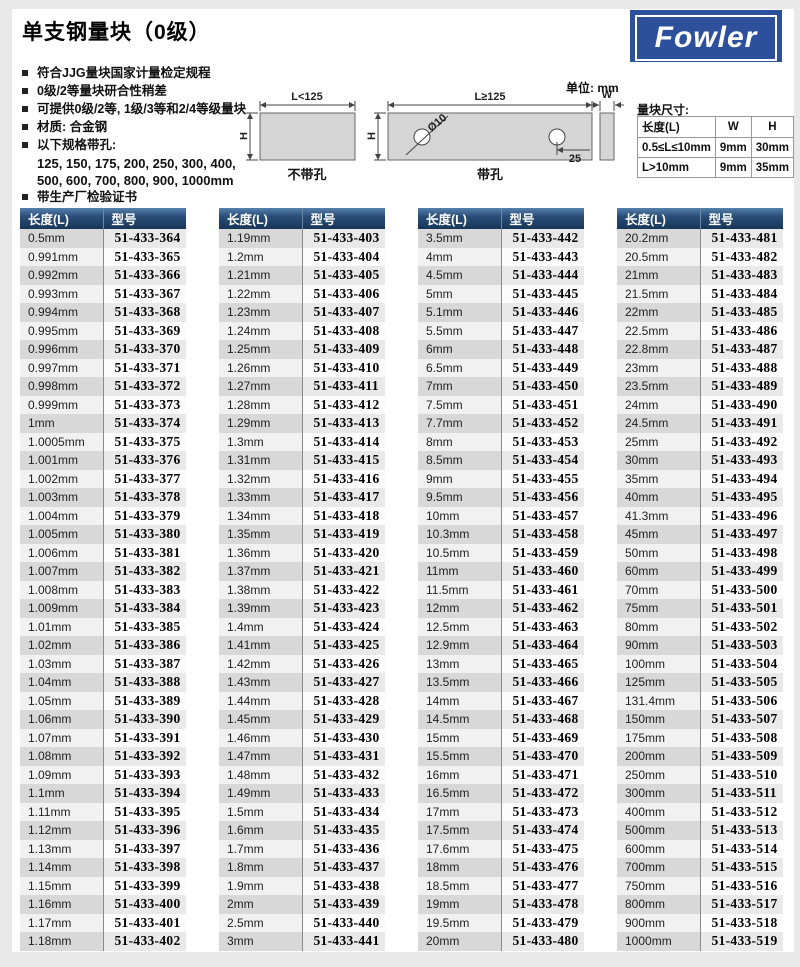 The width and height of the screenshot is (800, 967). Describe the element at coordinates (542, 904) in the screenshot. I see `model-cell: 51-433-478` at that location.